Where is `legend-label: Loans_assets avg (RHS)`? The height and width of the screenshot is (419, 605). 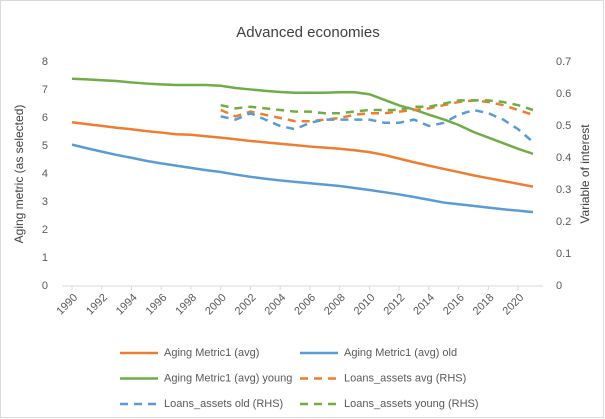 legend-label: Loans_assets avg (RHS) is located at coordinates (405, 378).